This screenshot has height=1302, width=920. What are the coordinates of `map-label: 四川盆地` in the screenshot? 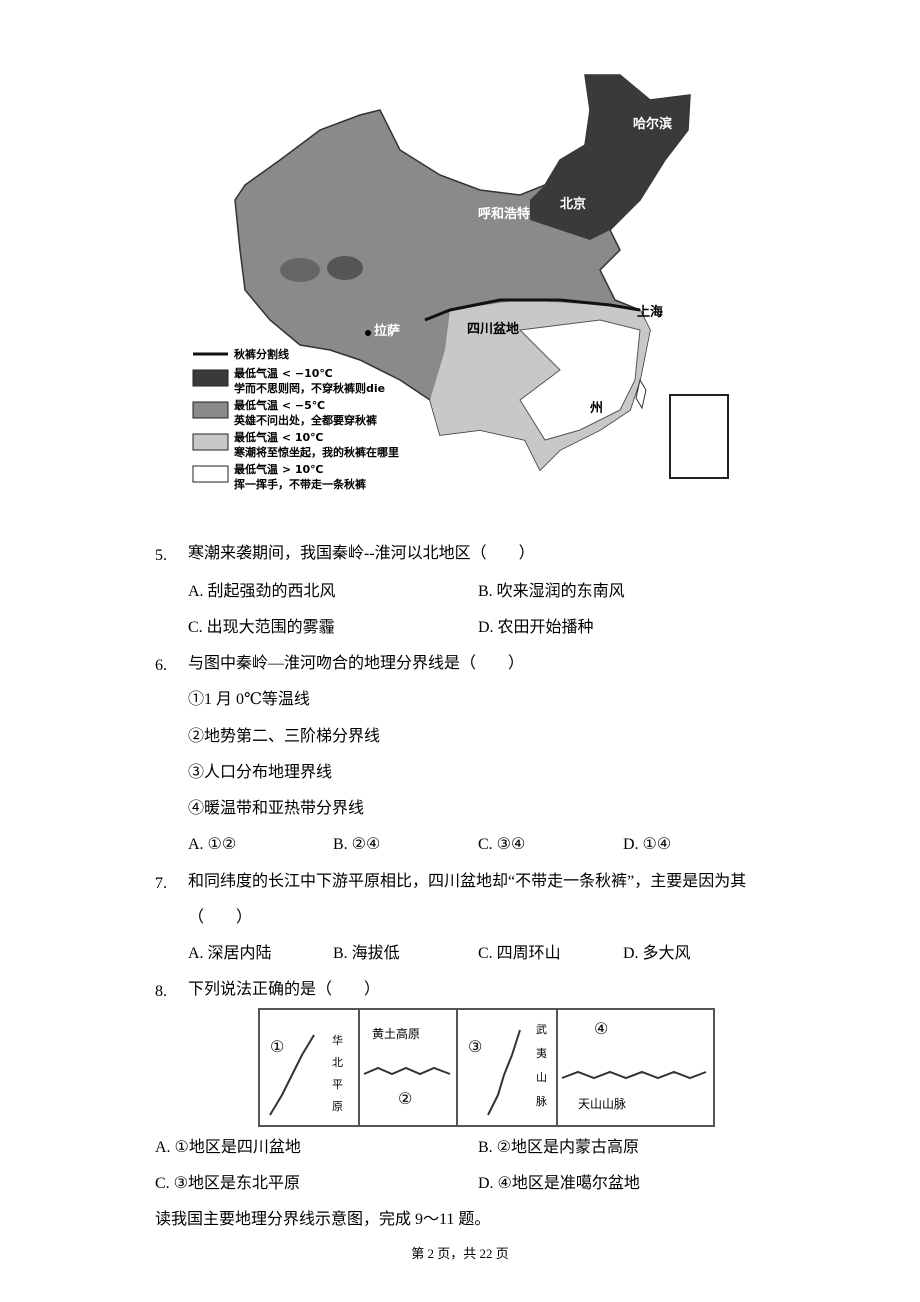 It's located at (493, 329).